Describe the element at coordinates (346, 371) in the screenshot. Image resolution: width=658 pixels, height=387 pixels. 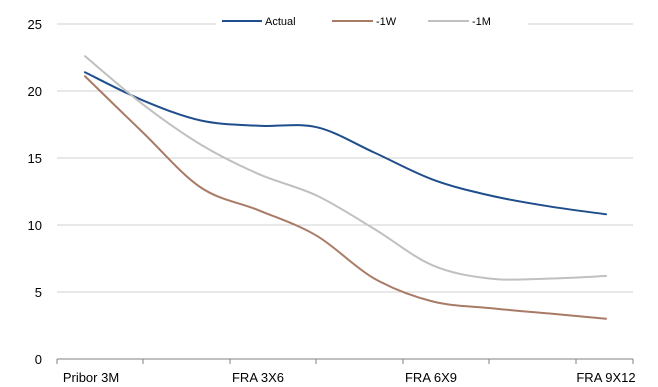
I see `x-axis: Pribor 3M FRA 3X6 FRA 6X9 FRA 9X12` at that location.